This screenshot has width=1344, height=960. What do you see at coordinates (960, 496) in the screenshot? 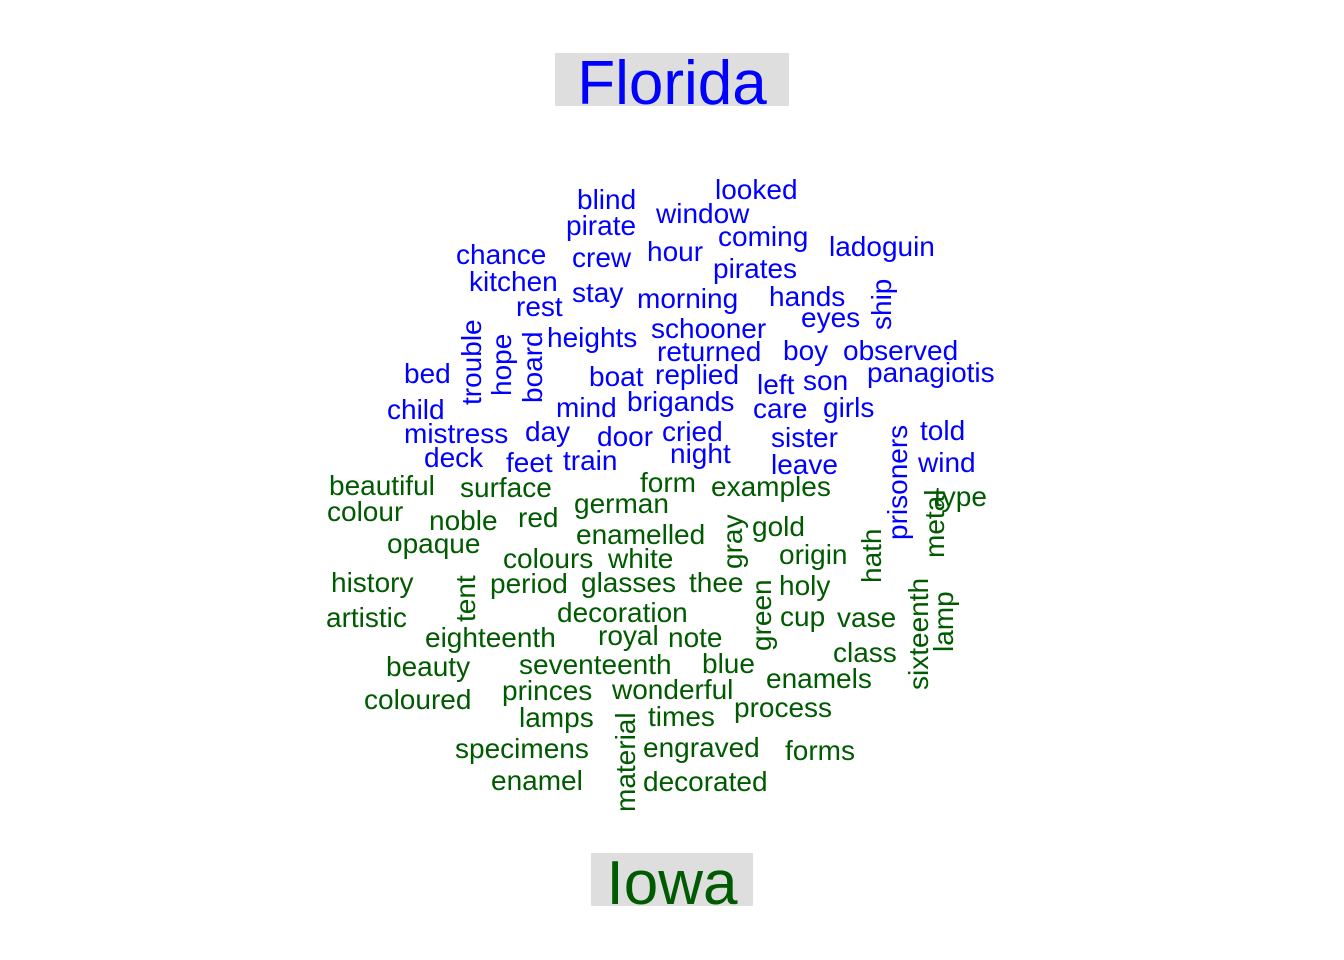
I see `word-iowa-type: type` at bounding box center [960, 496].